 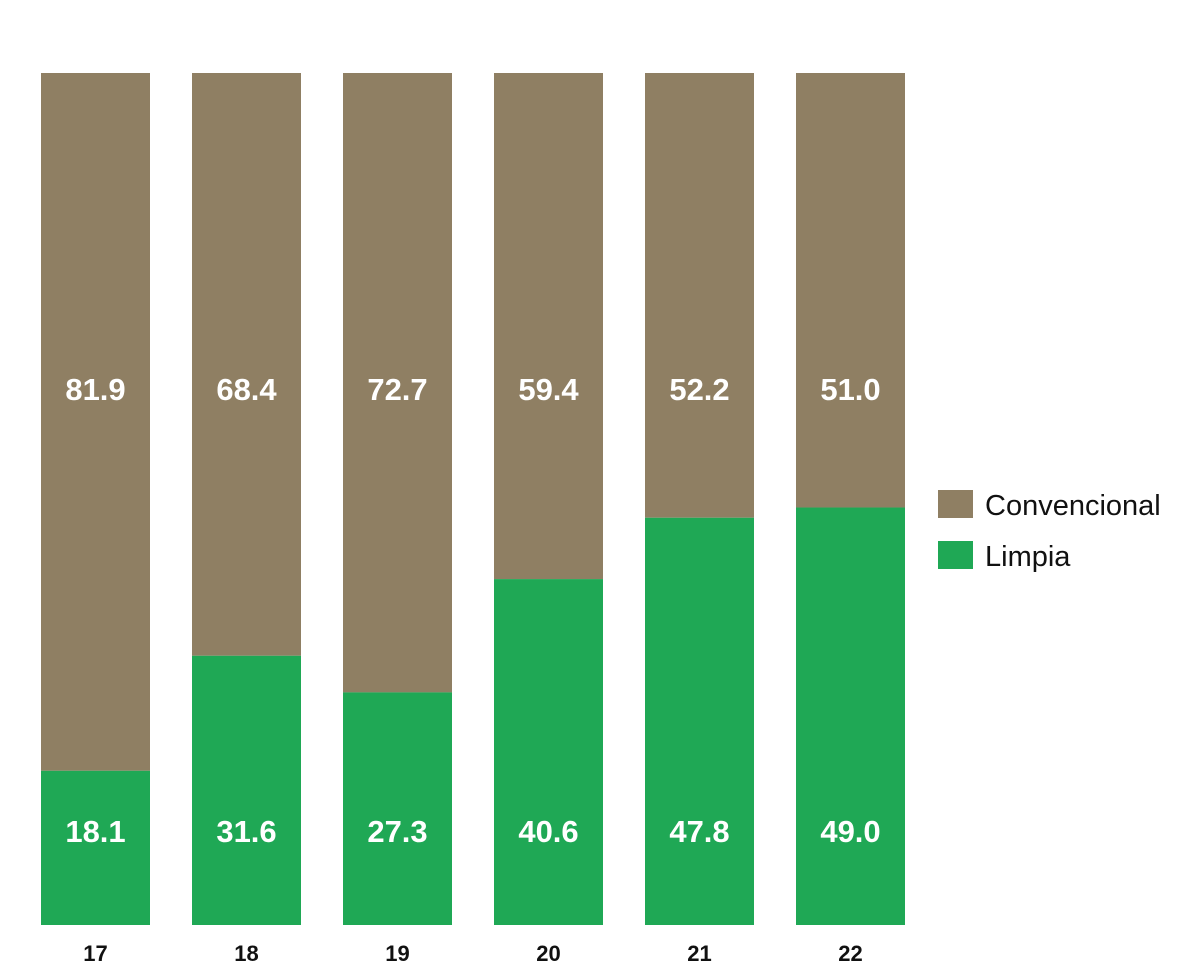 What do you see at coordinates (246, 389) in the screenshot?
I see `data-label-convencional: 68.4` at bounding box center [246, 389].